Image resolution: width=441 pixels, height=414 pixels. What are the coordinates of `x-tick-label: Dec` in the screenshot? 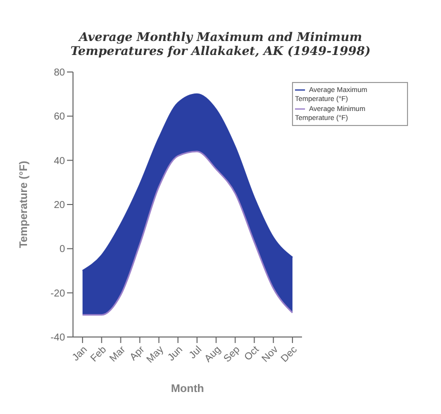 It's located at (289, 354).